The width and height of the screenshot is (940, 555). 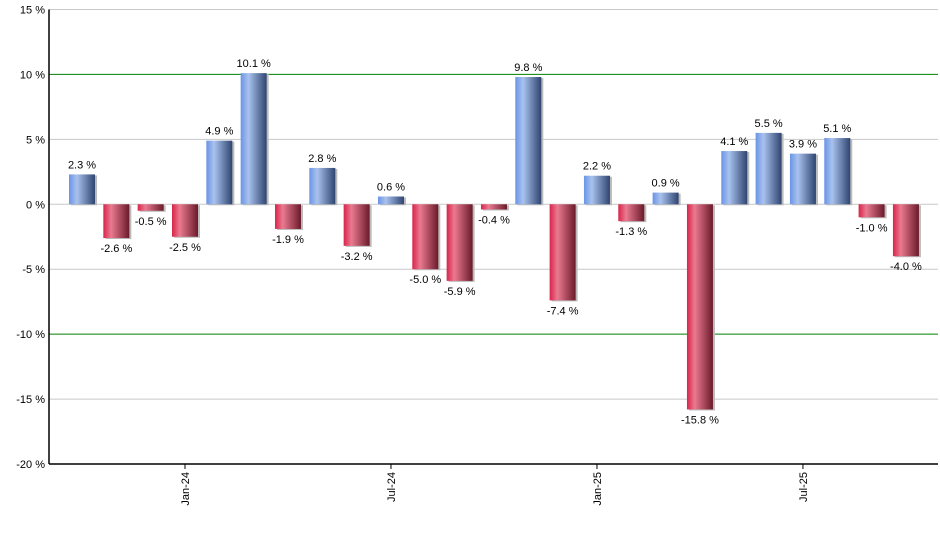 What do you see at coordinates (151, 222) in the screenshot?
I see `data-label: -0.5 %` at bounding box center [151, 222].